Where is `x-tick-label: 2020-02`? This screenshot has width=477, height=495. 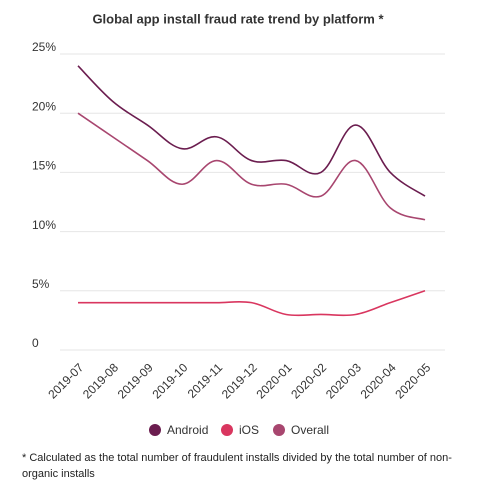
x-tick-label: 2020-02 is located at coordinates (308, 380).